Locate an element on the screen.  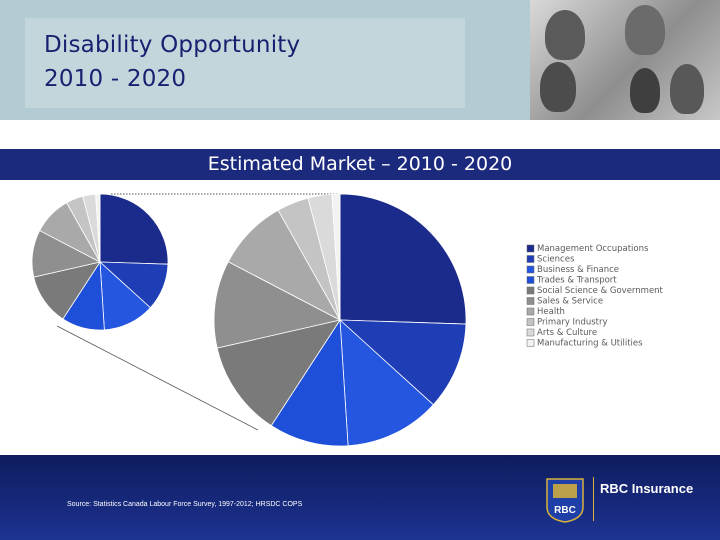
legend-label: Sciences is located at coordinates (556, 260).